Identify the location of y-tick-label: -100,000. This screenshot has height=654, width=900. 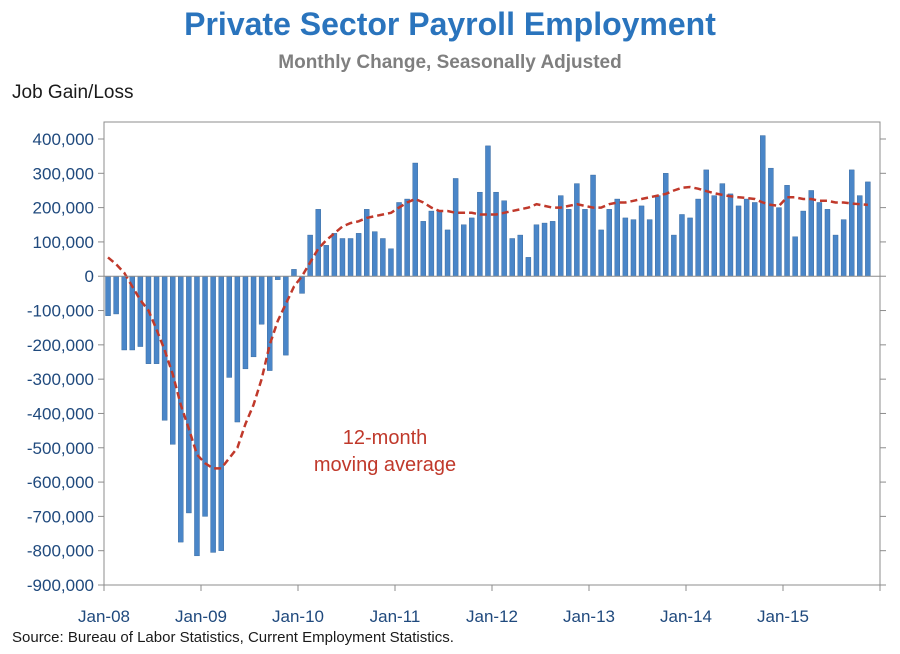
(60, 311).